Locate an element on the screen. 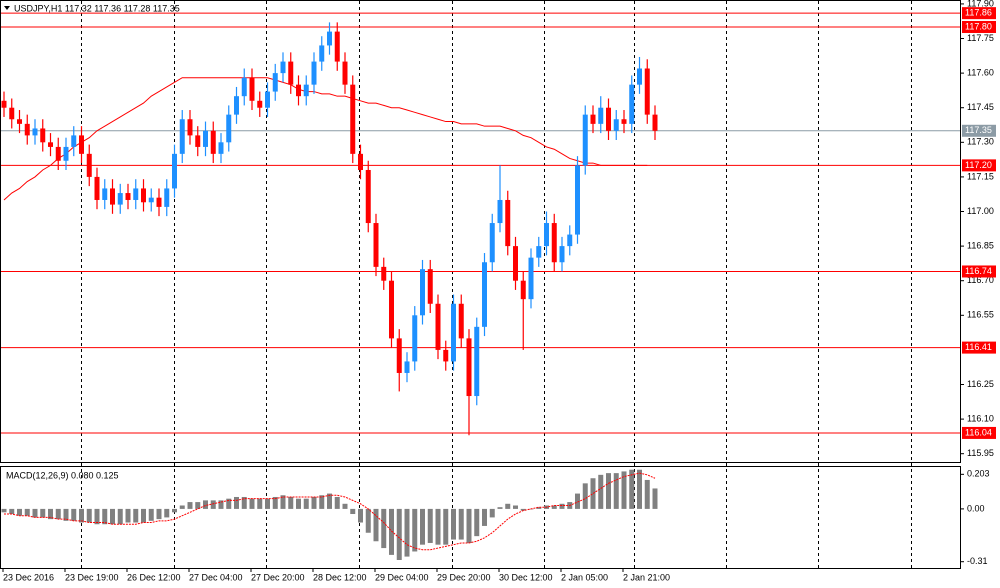 This screenshot has width=1000, height=588. y-tick-label: 117.15 is located at coordinates (980, 176).